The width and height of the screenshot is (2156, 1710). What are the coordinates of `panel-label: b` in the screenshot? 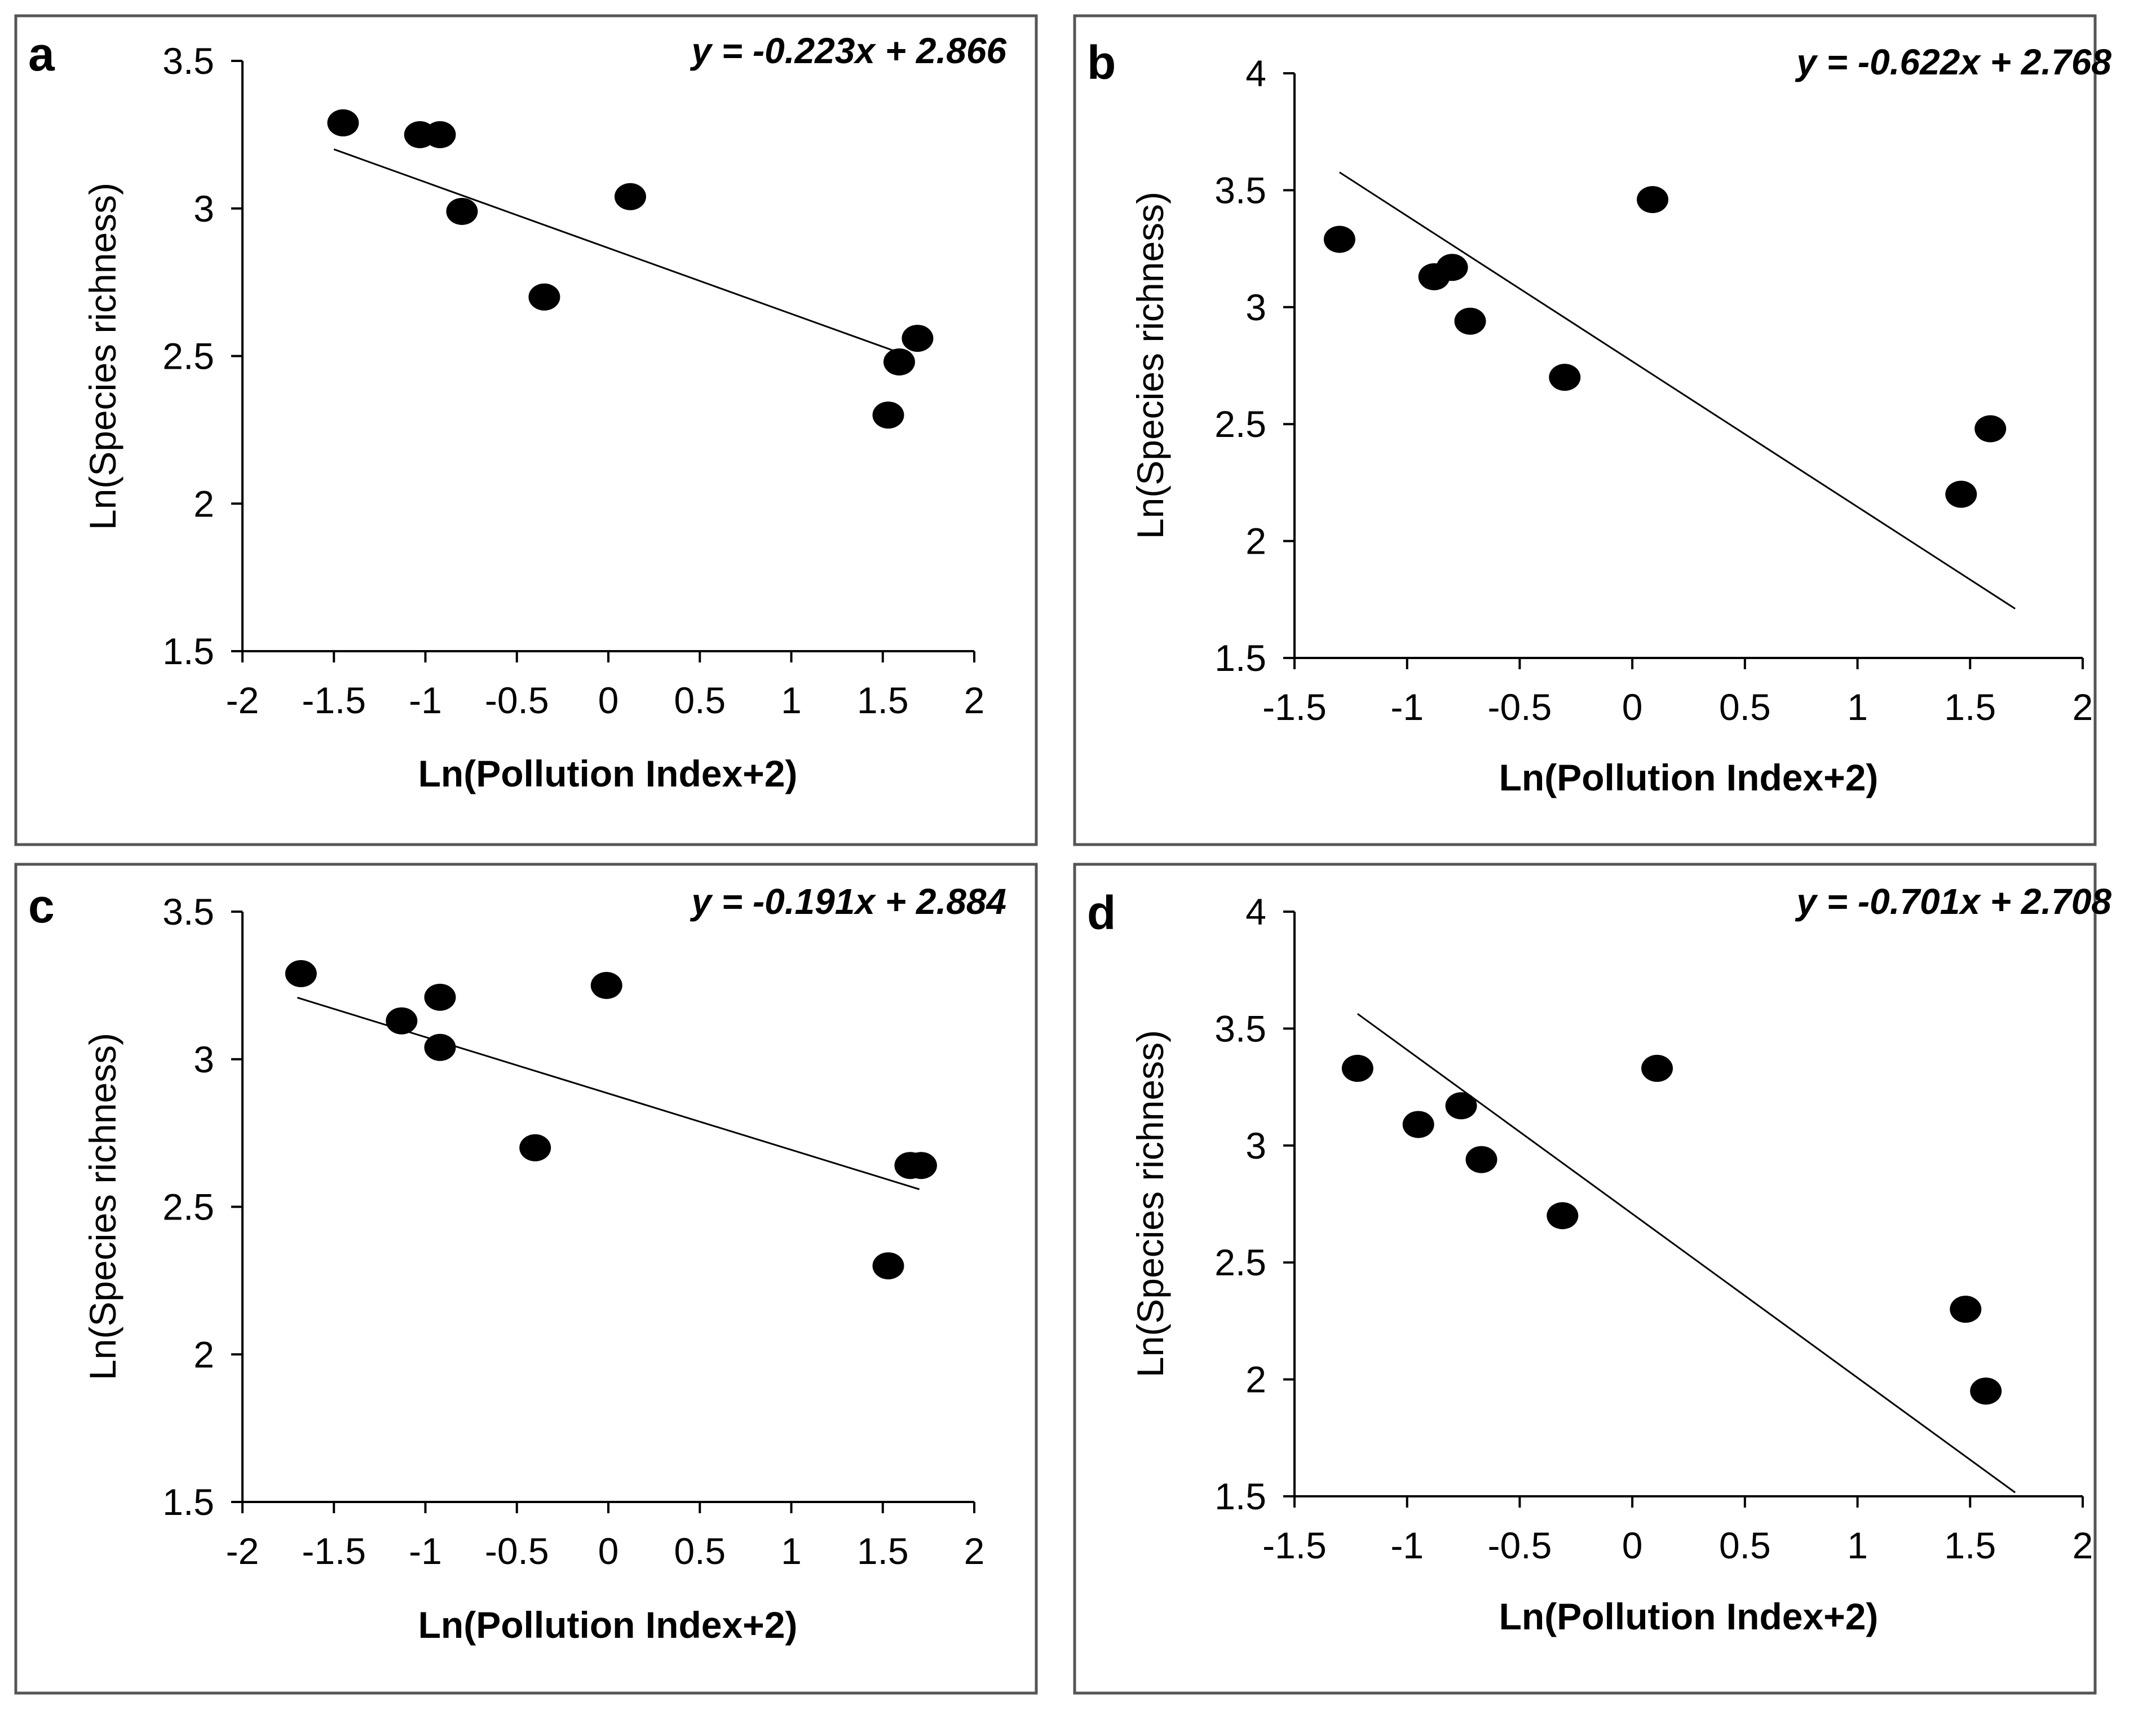 It's located at (1101, 63).